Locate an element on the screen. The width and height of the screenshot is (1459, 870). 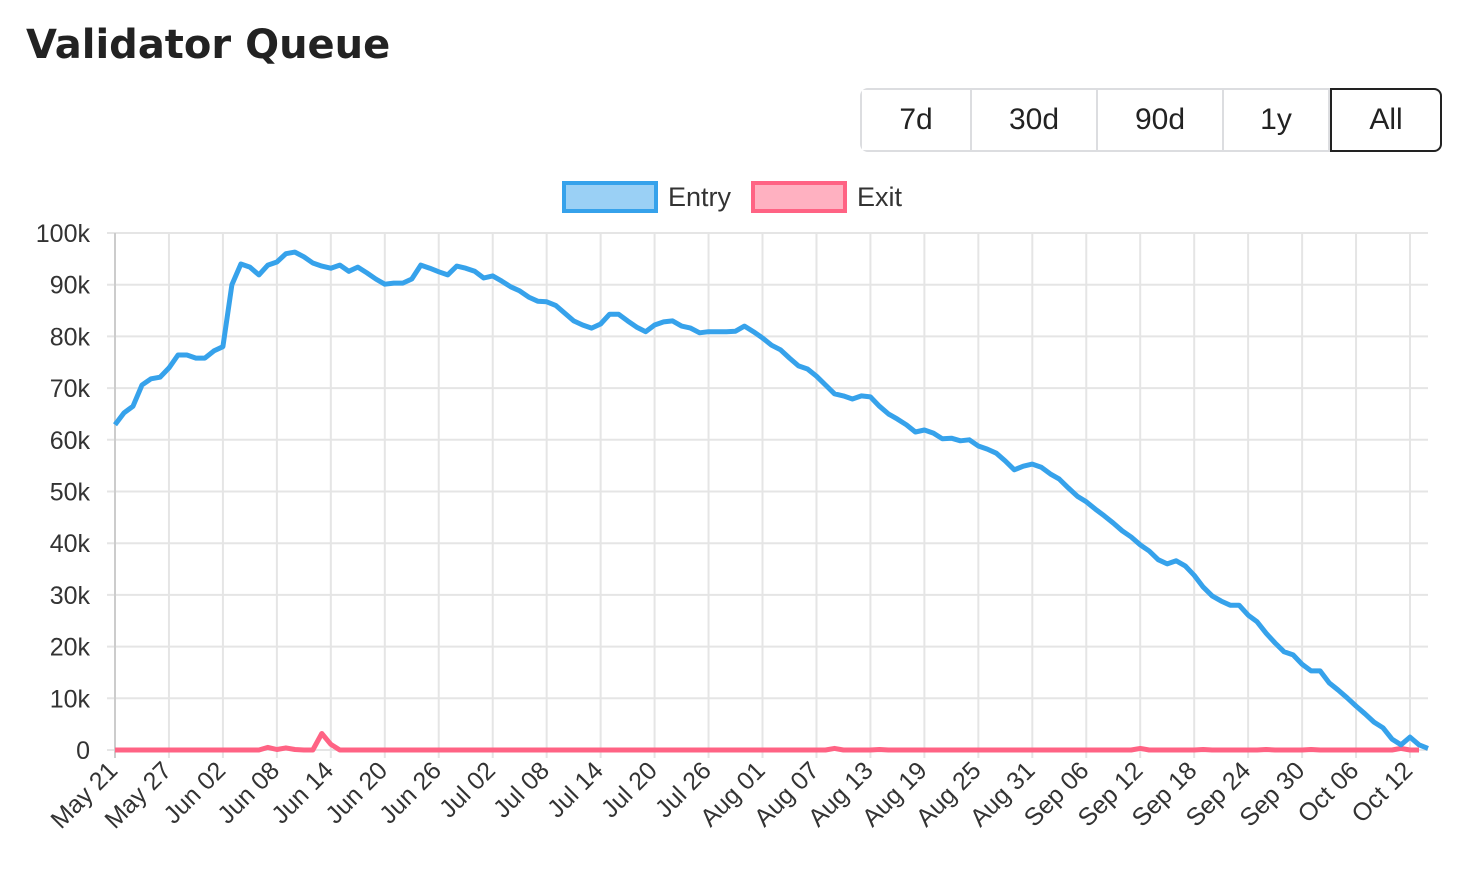
range-90d-button: 90d is located at coordinates (1161, 120).